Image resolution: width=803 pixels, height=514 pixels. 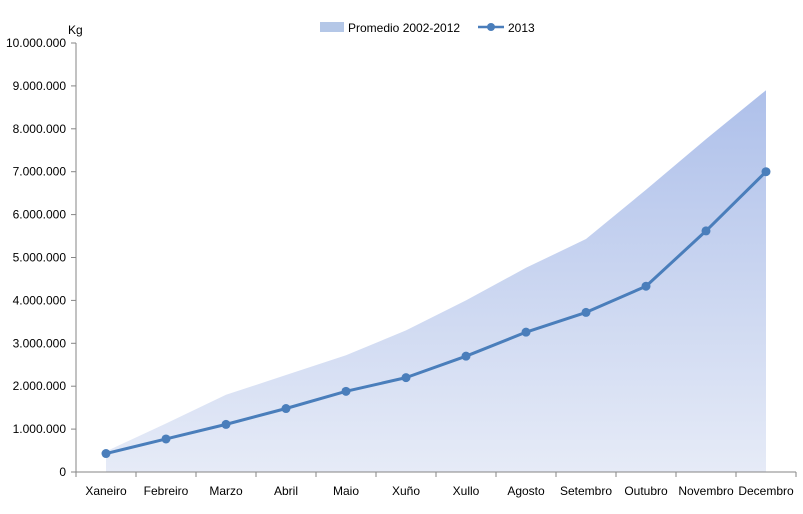 What do you see at coordinates (40, 258) in the screenshot?
I see `y-tick-label: 5.000.000` at bounding box center [40, 258].